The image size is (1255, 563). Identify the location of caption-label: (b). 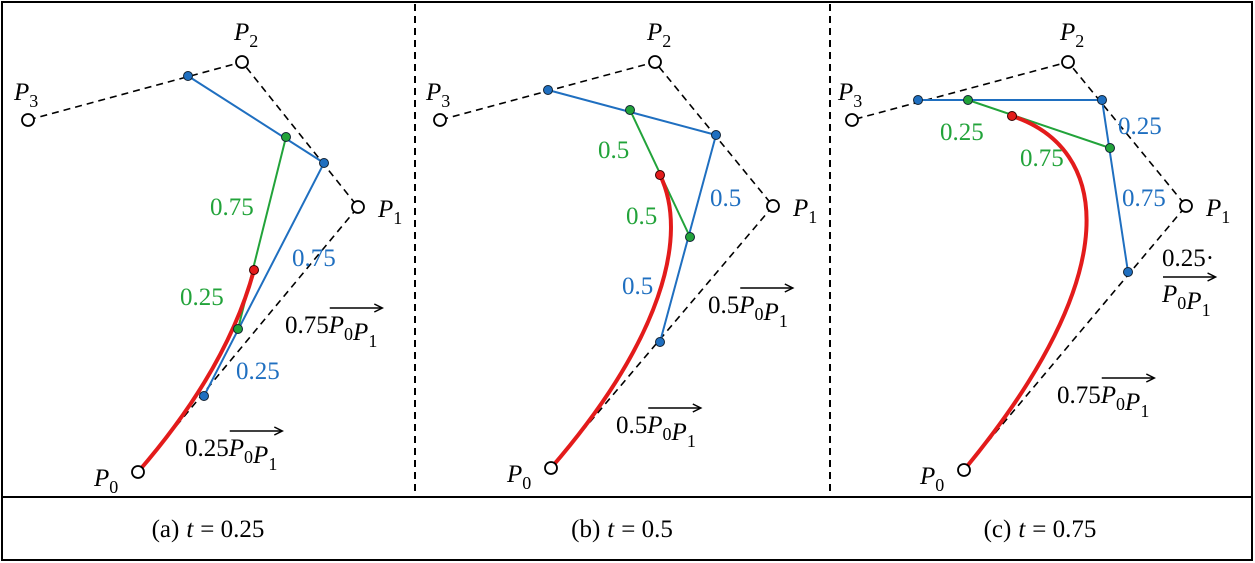
(585, 529).